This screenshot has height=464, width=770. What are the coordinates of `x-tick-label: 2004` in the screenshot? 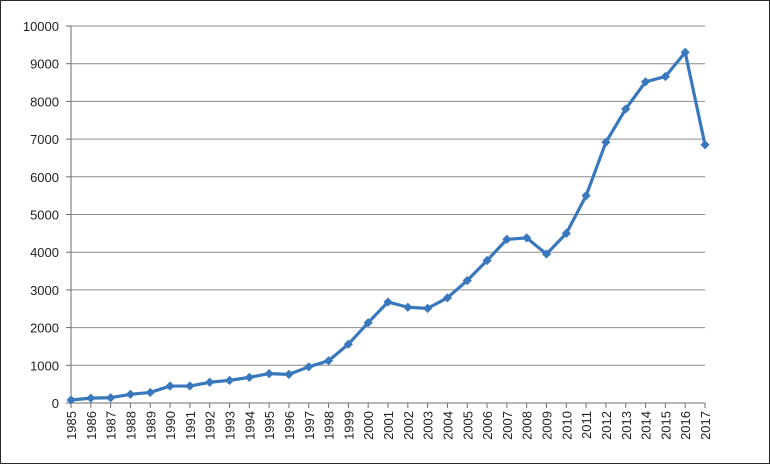 It's located at (447, 425).